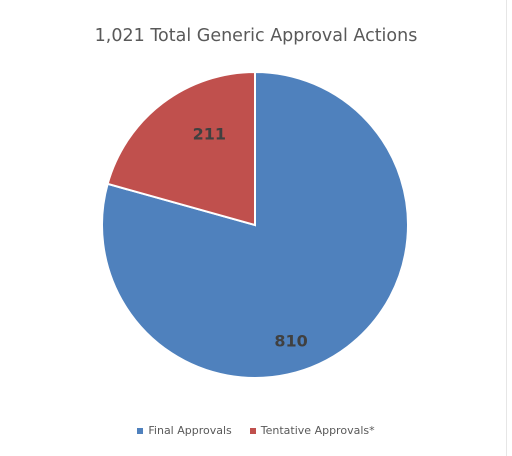 Image resolution: width=512 pixels, height=456 pixels. I want to click on legend-item-final-approvals: Final Approvals, so click(184, 430).